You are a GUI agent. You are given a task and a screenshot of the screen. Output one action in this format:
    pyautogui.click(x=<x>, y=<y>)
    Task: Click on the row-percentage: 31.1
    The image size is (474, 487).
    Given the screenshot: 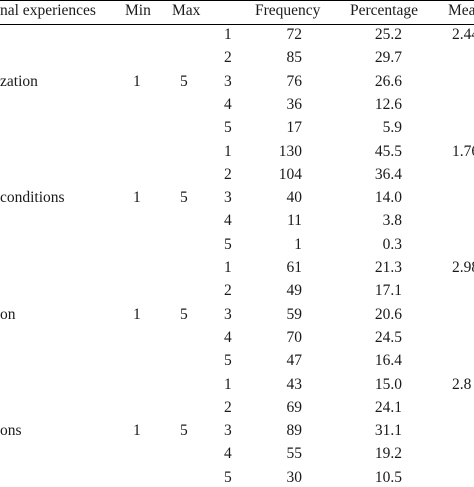 What is the action you would take?
    pyautogui.click(x=388, y=431)
    